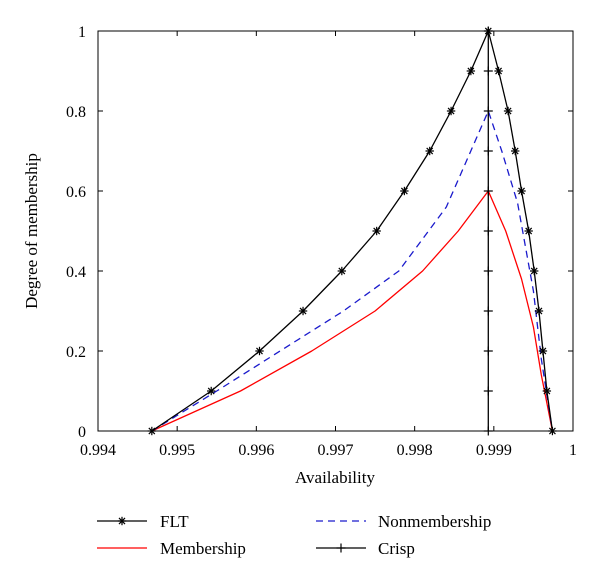 This screenshot has width=600, height=581. I want to click on legend-asterisk, so click(122, 521).